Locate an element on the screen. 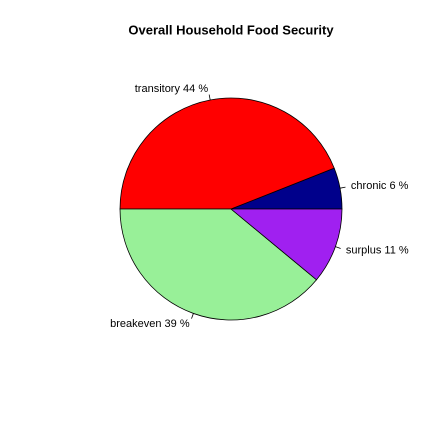 This screenshot has height=432, width=432. slice-label: chronic 6 % is located at coordinates (380, 186).